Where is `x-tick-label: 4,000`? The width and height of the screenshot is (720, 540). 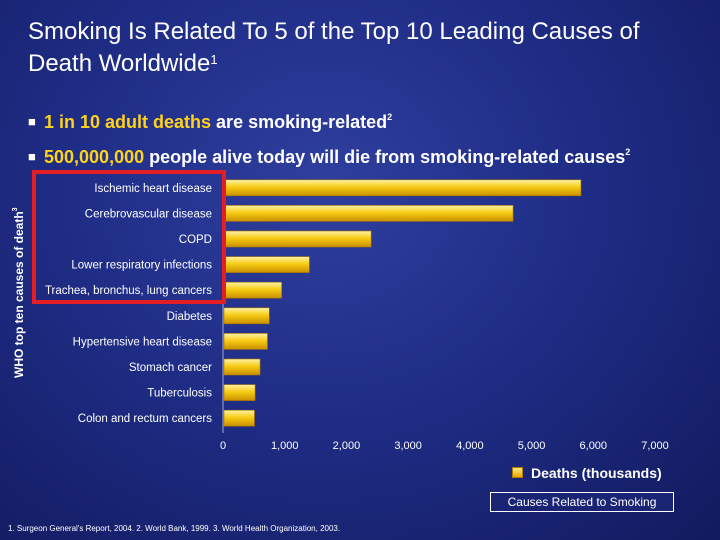
x-tick-label: 4,000 is located at coordinates (470, 446).